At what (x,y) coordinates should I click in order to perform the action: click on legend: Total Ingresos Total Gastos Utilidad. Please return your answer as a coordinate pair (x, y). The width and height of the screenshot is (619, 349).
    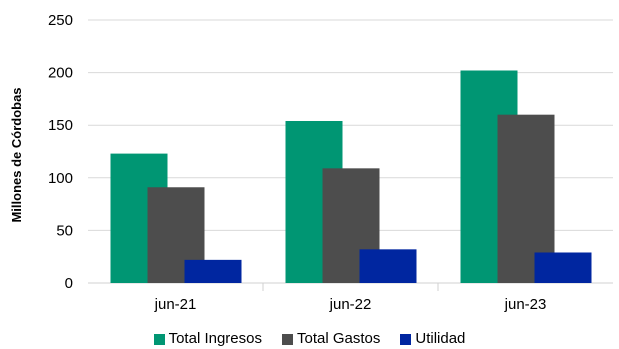
    Looking at the image, I should click on (309, 339).